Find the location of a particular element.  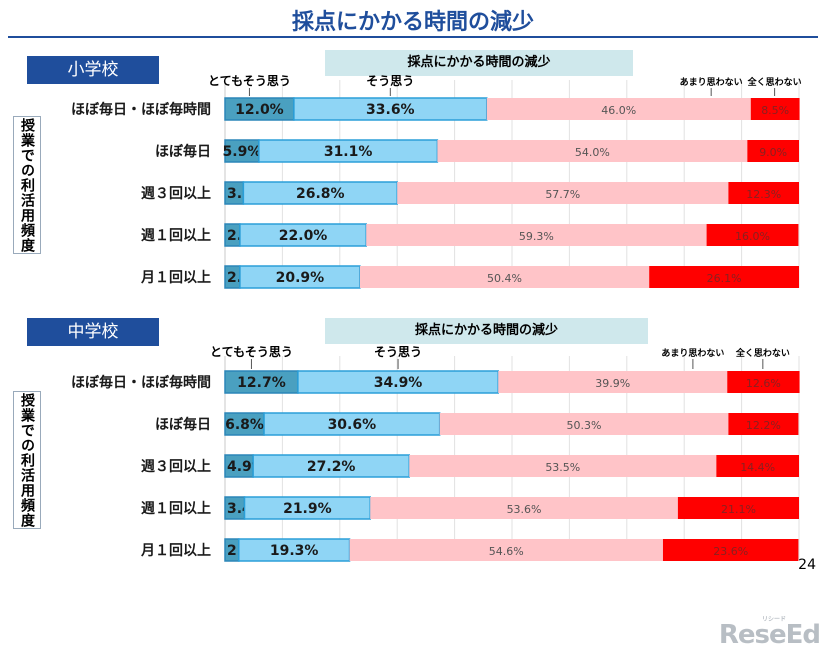

group-tag-elementary: 小学校 is located at coordinates (93, 70).